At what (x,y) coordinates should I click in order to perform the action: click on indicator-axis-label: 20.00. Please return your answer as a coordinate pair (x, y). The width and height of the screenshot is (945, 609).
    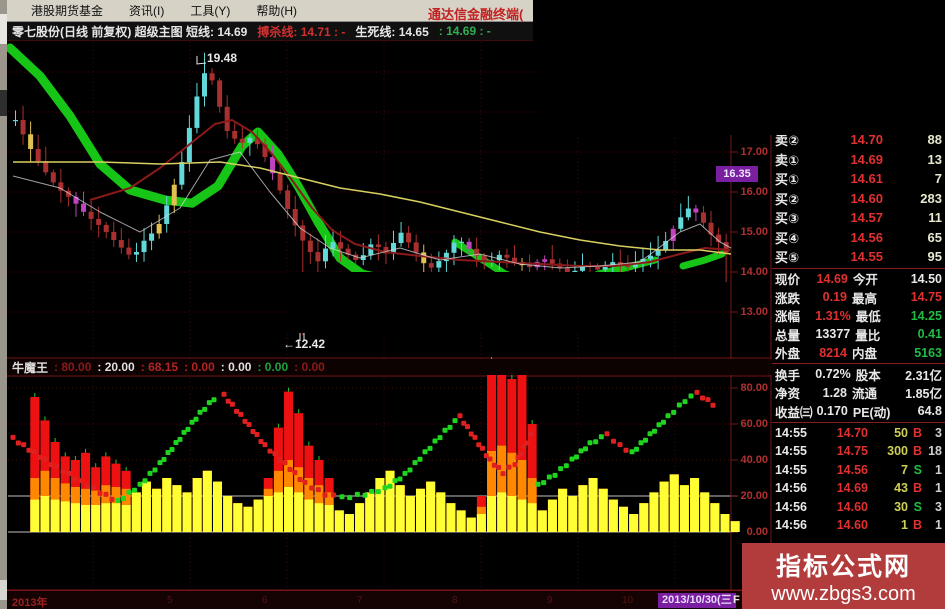
    Looking at the image, I should click on (754, 496).